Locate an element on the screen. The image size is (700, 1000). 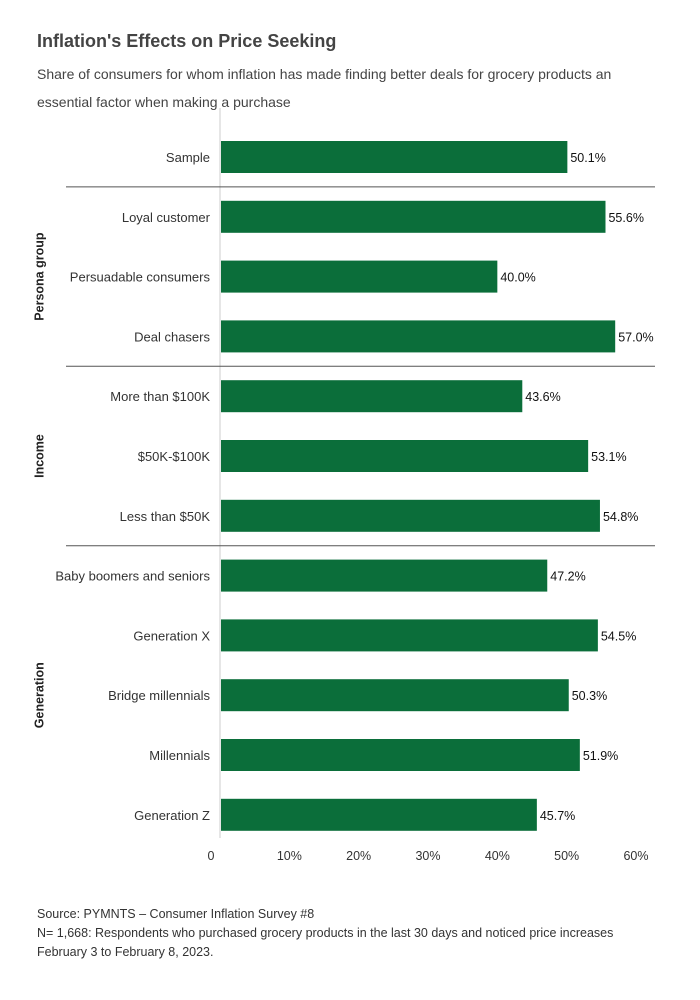
x-tick-label: 20% is located at coordinates (358, 856).